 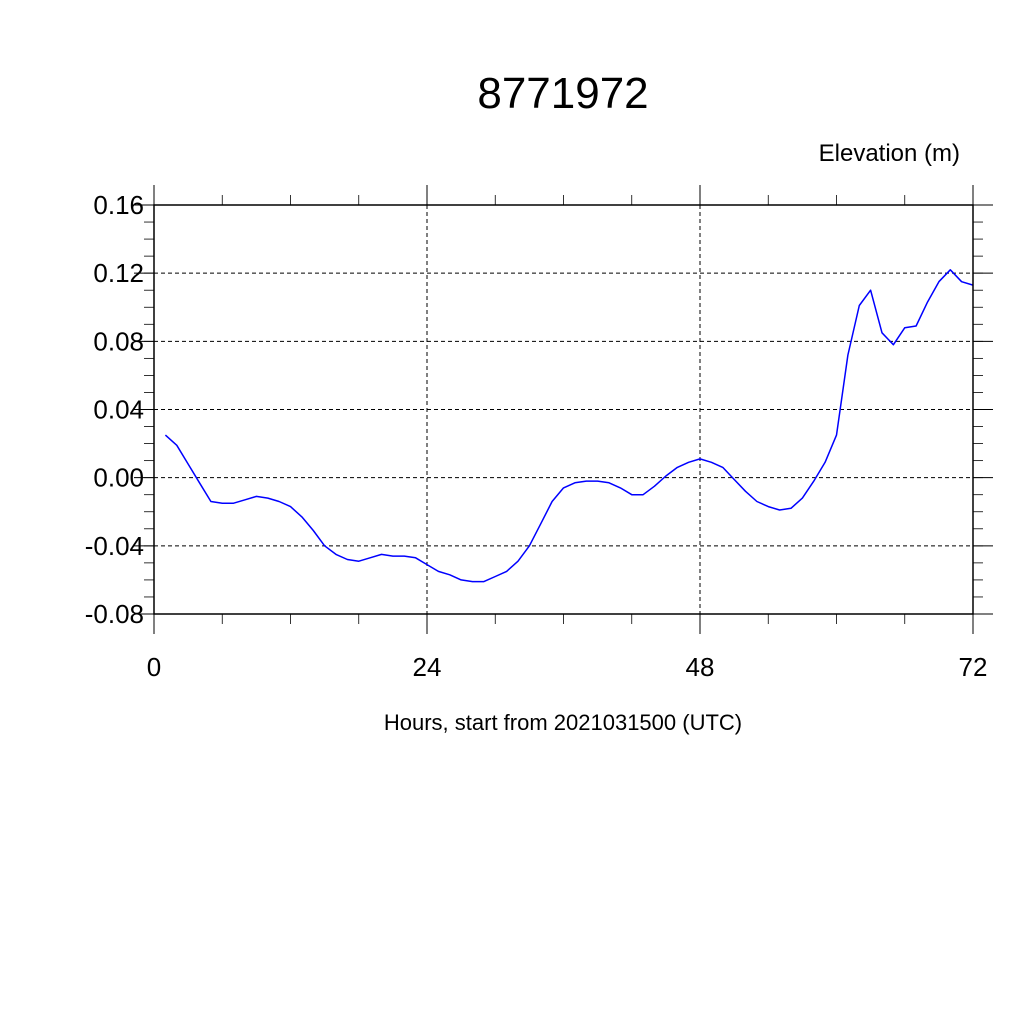 I want to click on y-axis-label: Elevation (m), so click(x=889, y=153).